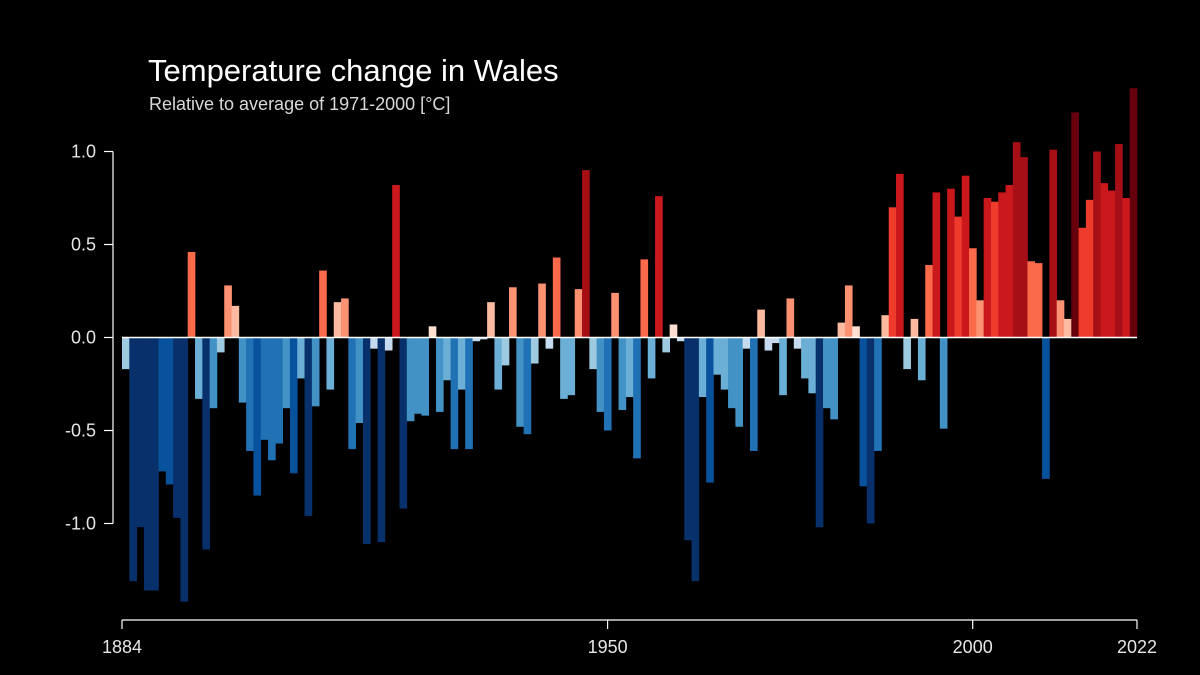  Describe the element at coordinates (293, 405) in the screenshot. I see `bar-1907` at that location.